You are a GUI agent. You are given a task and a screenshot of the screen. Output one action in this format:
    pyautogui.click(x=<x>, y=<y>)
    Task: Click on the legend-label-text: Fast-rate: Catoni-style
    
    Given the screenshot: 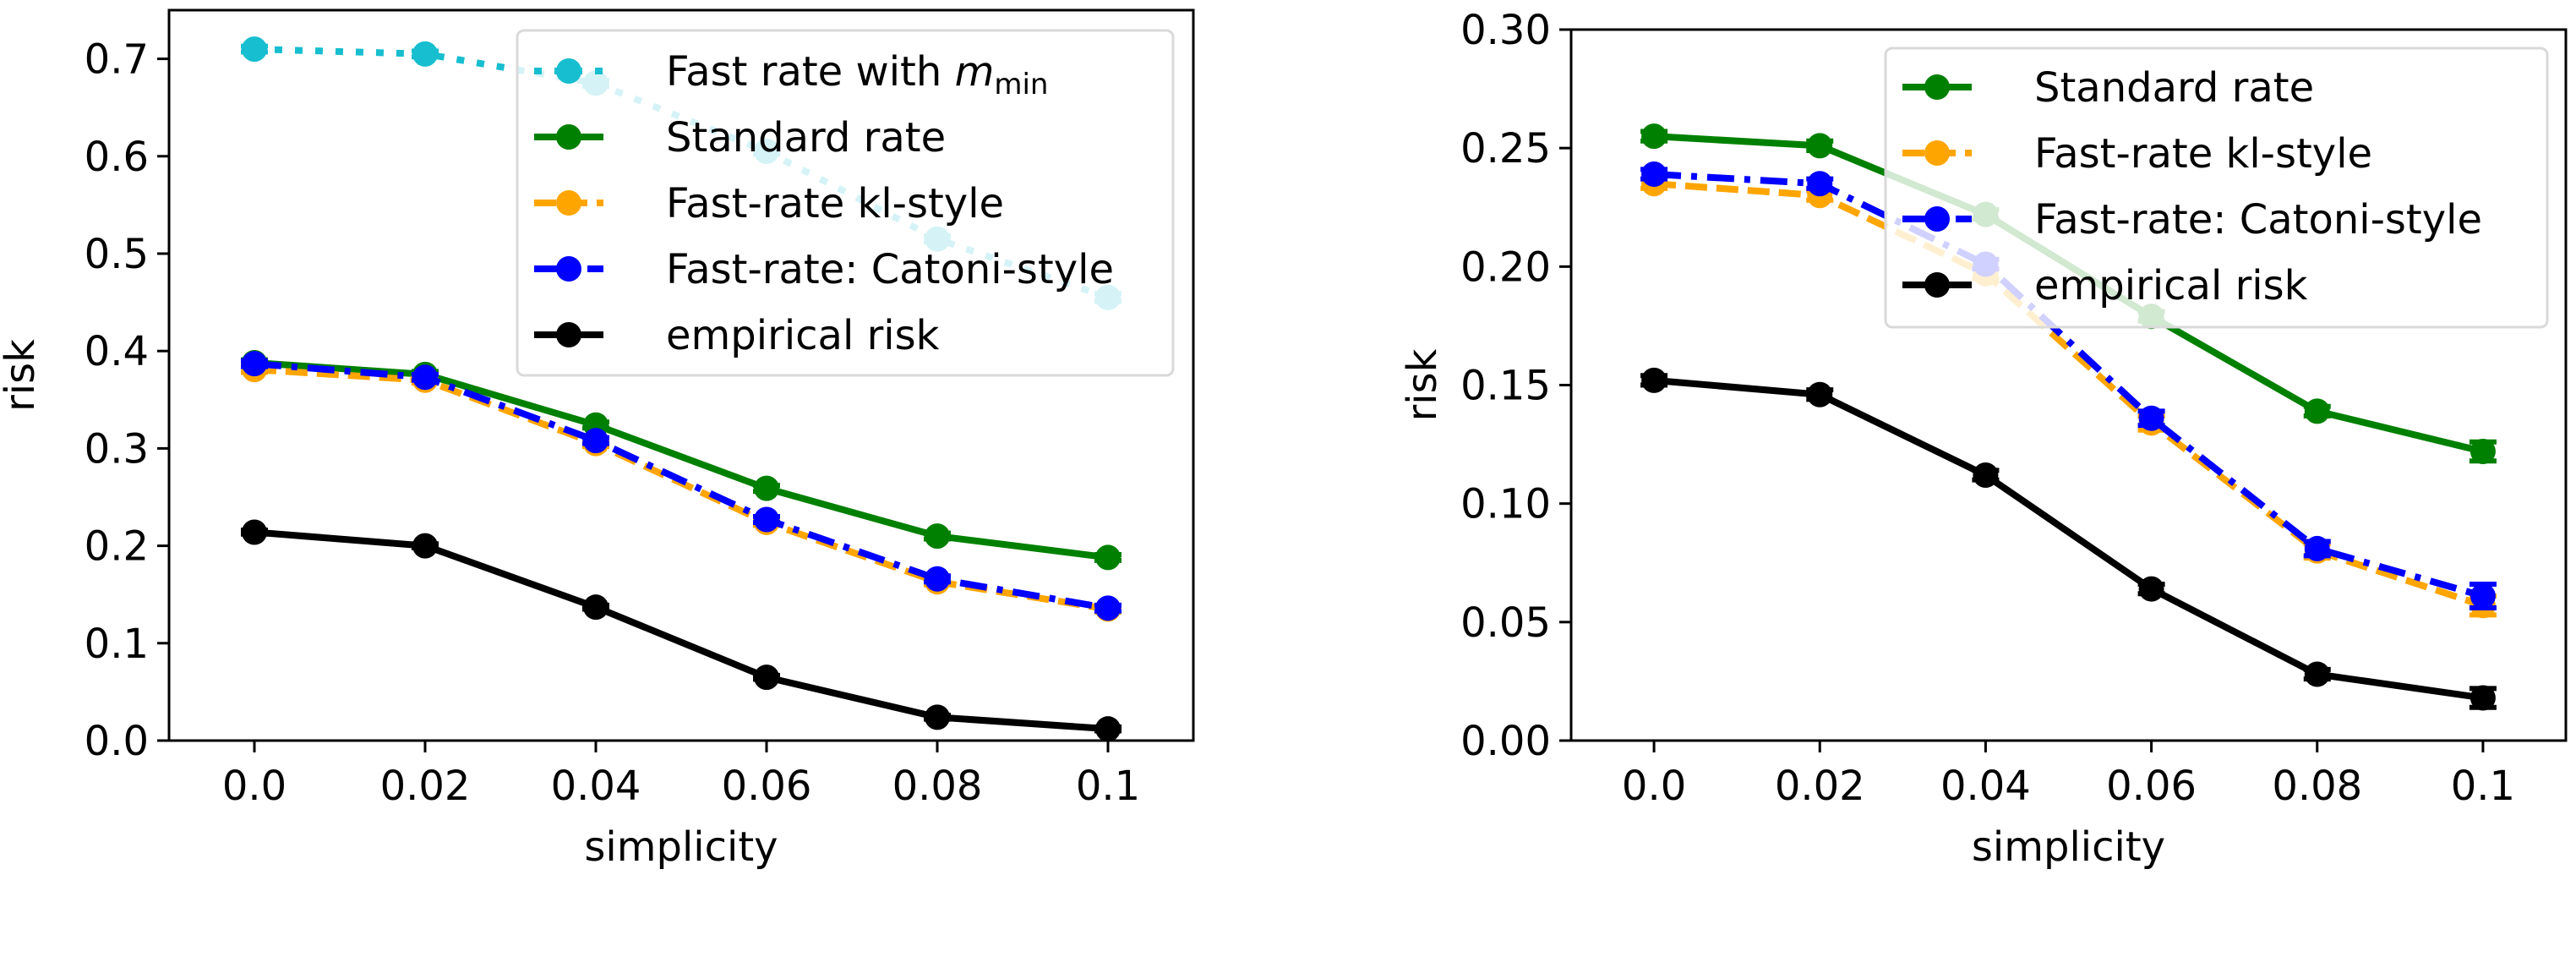 What is the action you would take?
    pyautogui.click(x=890, y=269)
    